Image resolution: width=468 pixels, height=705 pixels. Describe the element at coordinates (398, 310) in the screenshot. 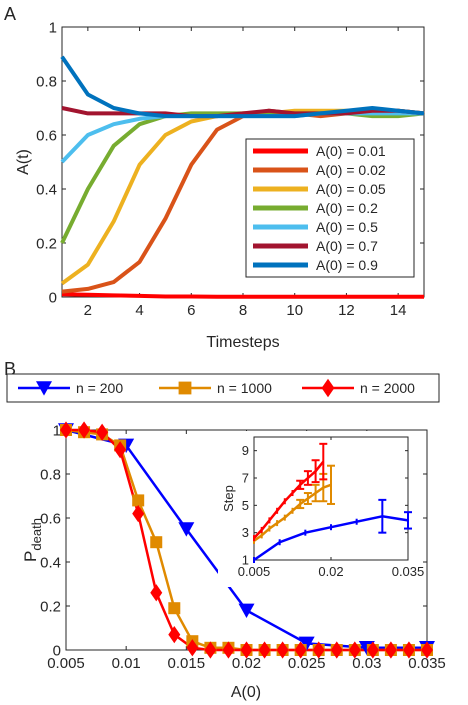

I see `panel-a-x-tick-label: 14` at that location.